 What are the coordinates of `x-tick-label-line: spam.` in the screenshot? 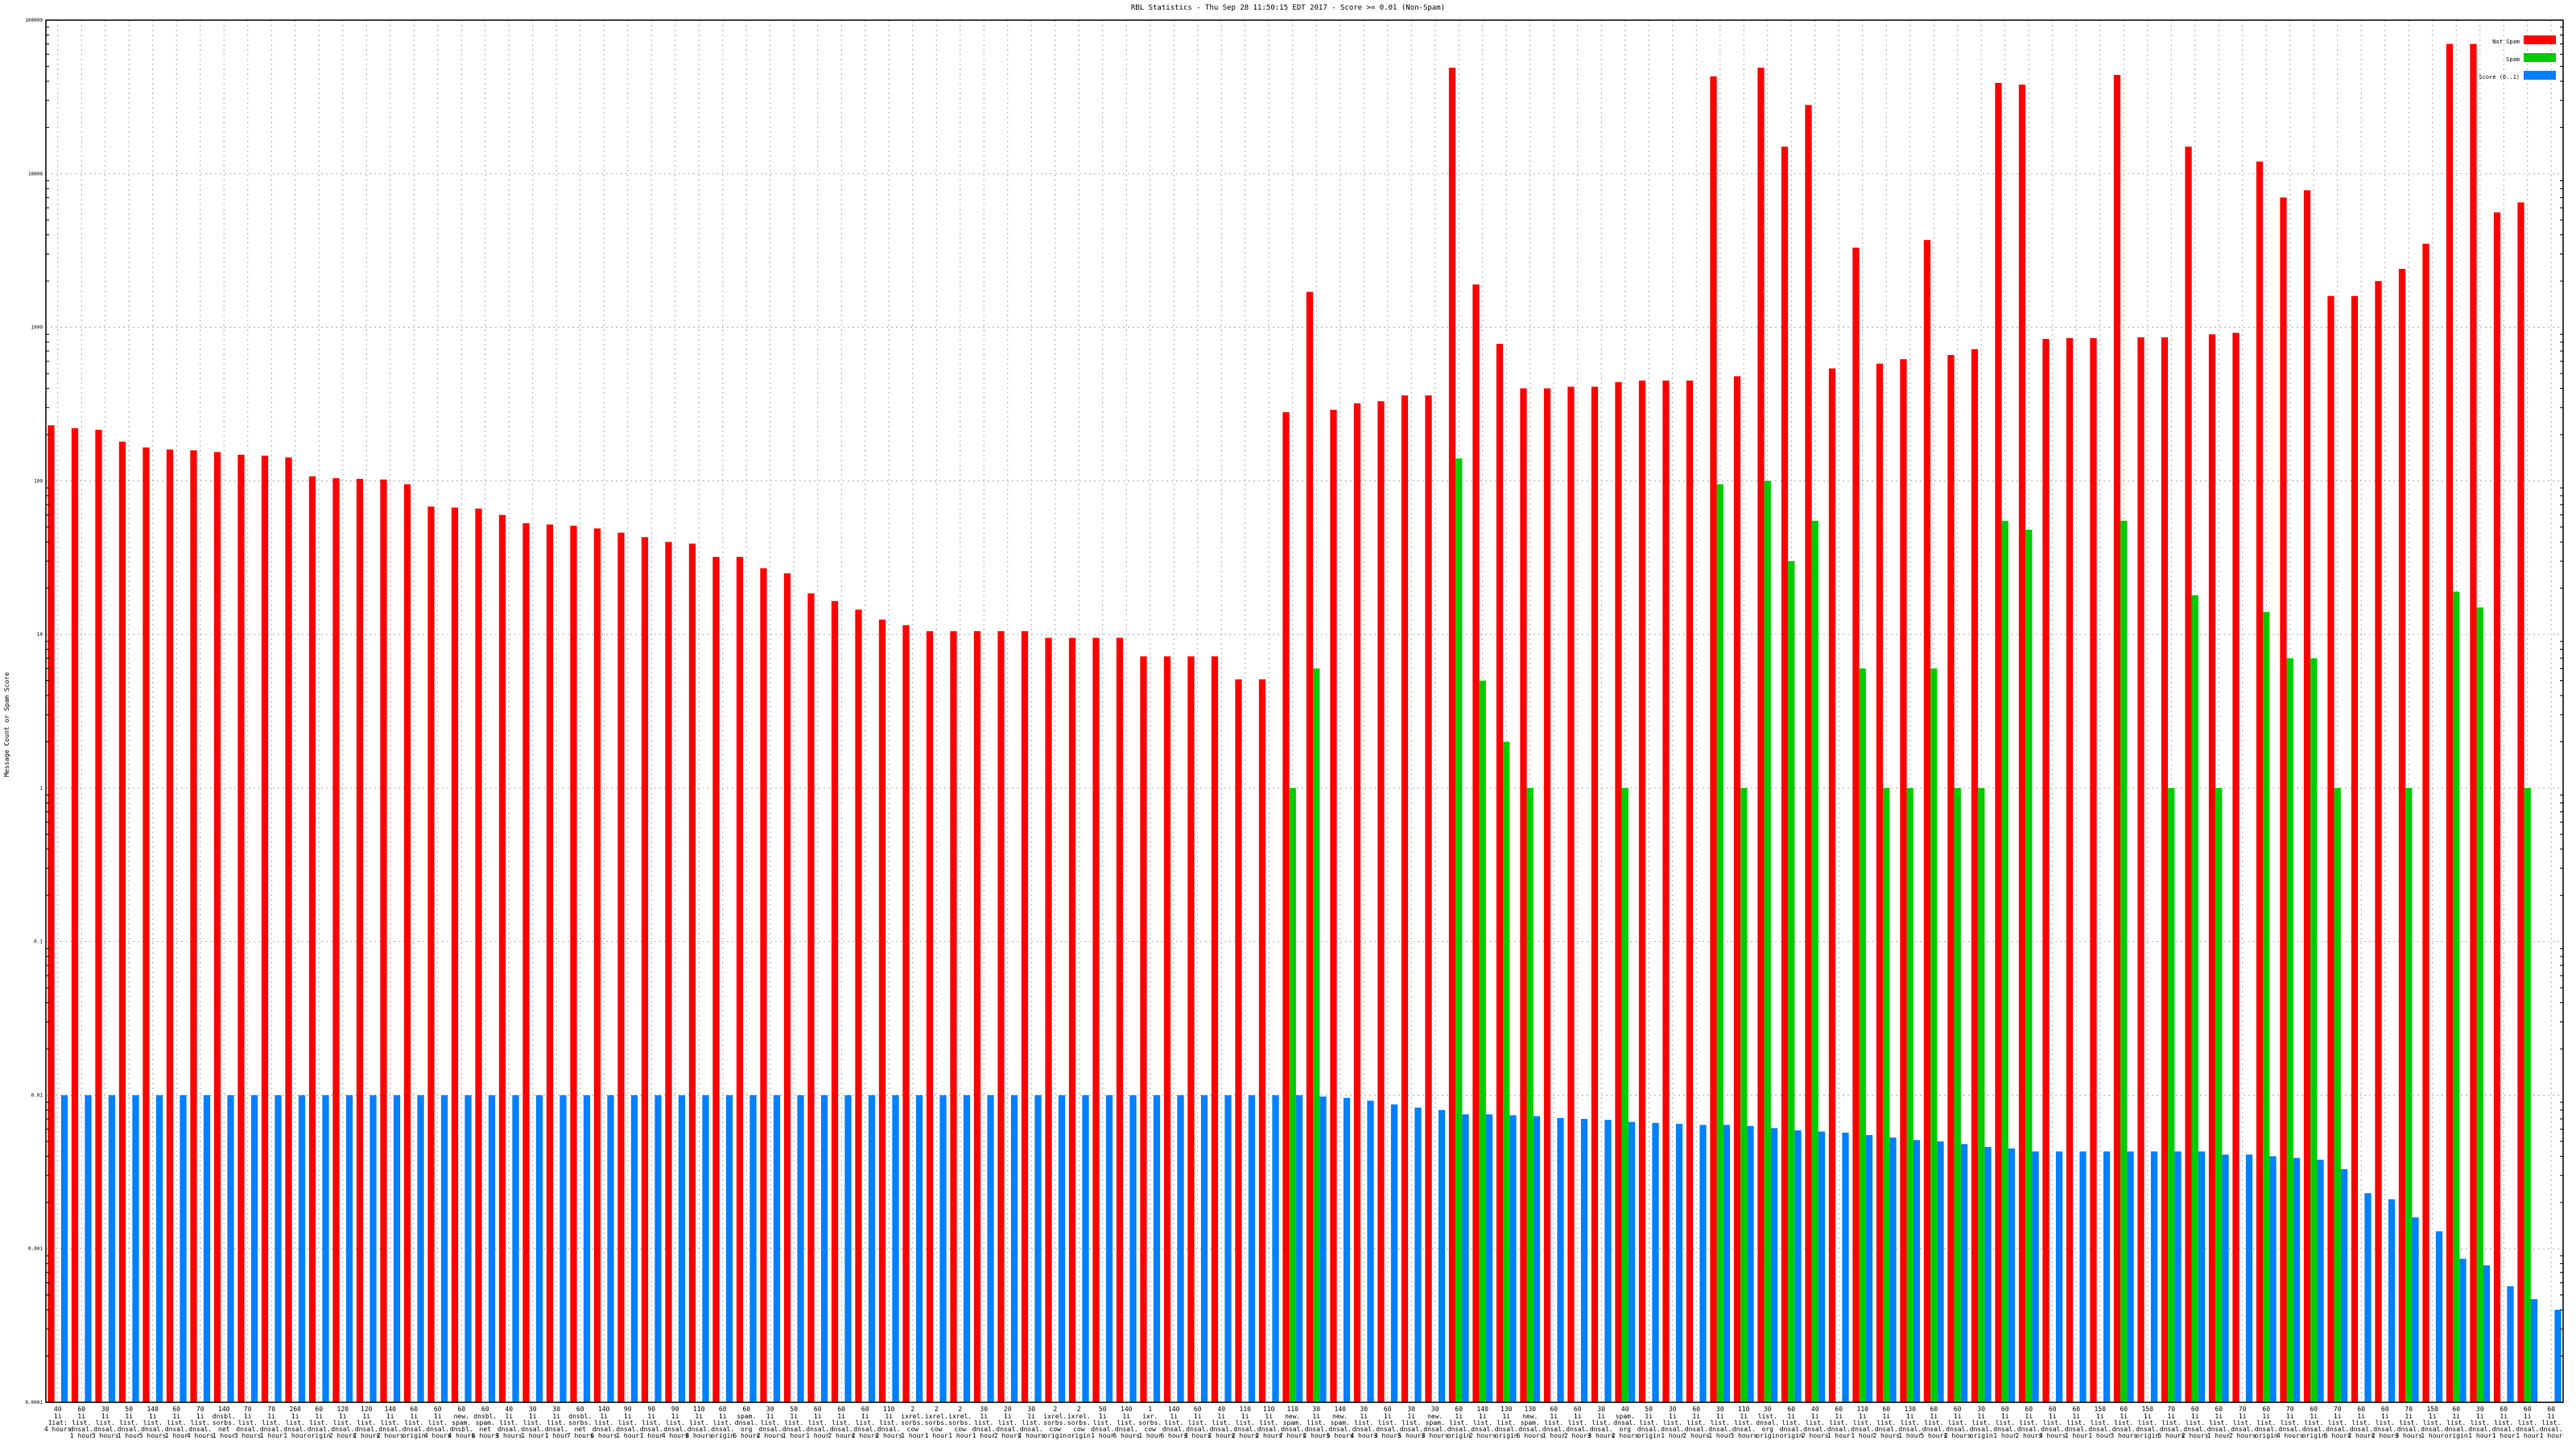 It's located at (1340, 1422).